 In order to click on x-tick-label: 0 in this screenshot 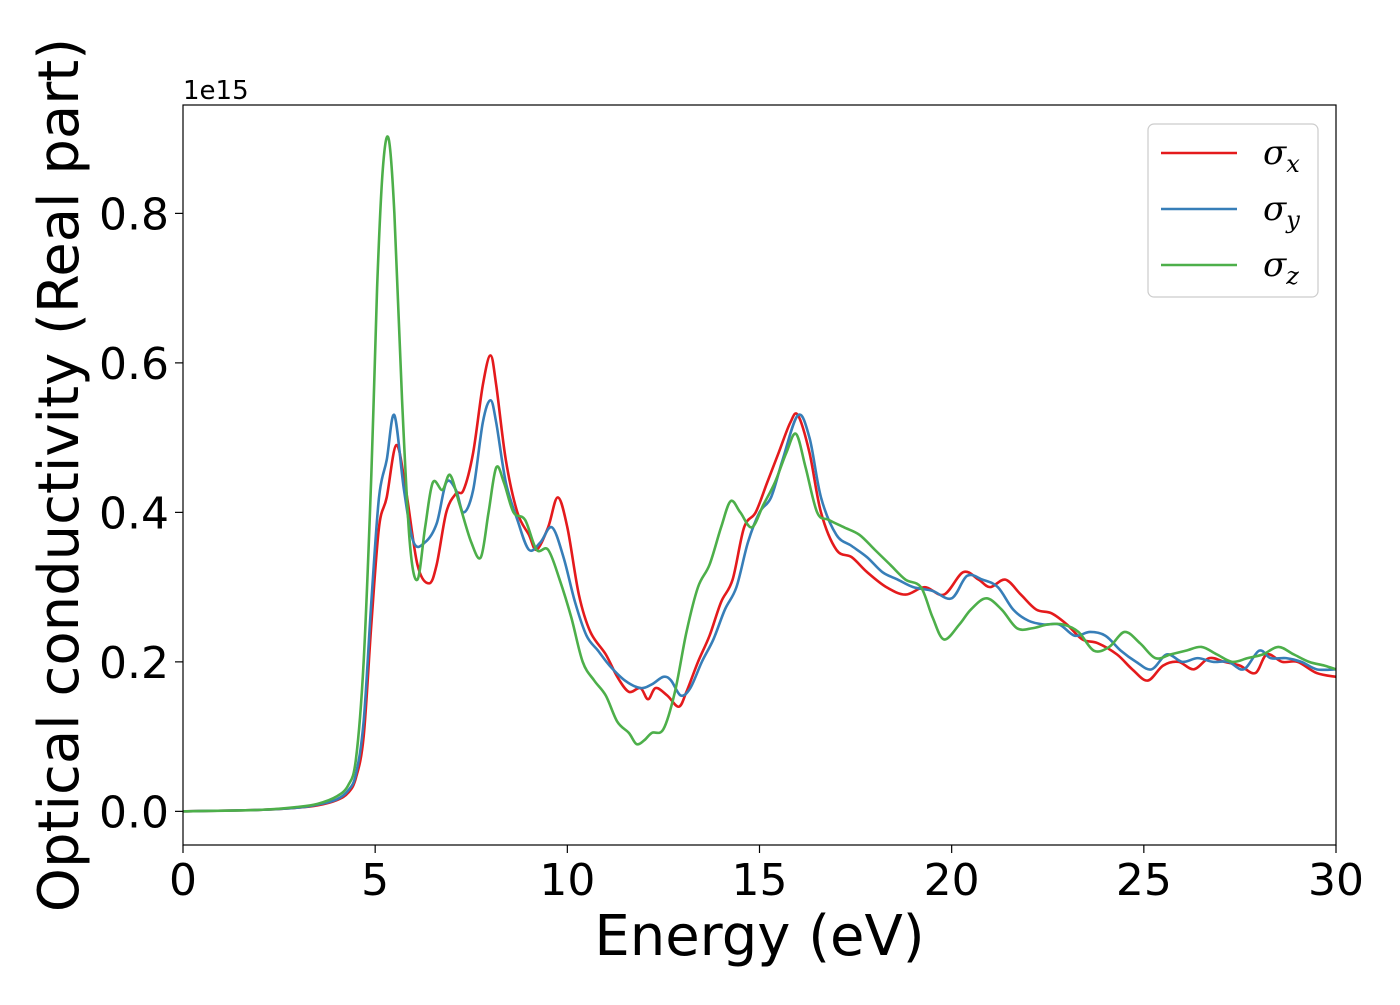, I will do `click(183, 880)`.